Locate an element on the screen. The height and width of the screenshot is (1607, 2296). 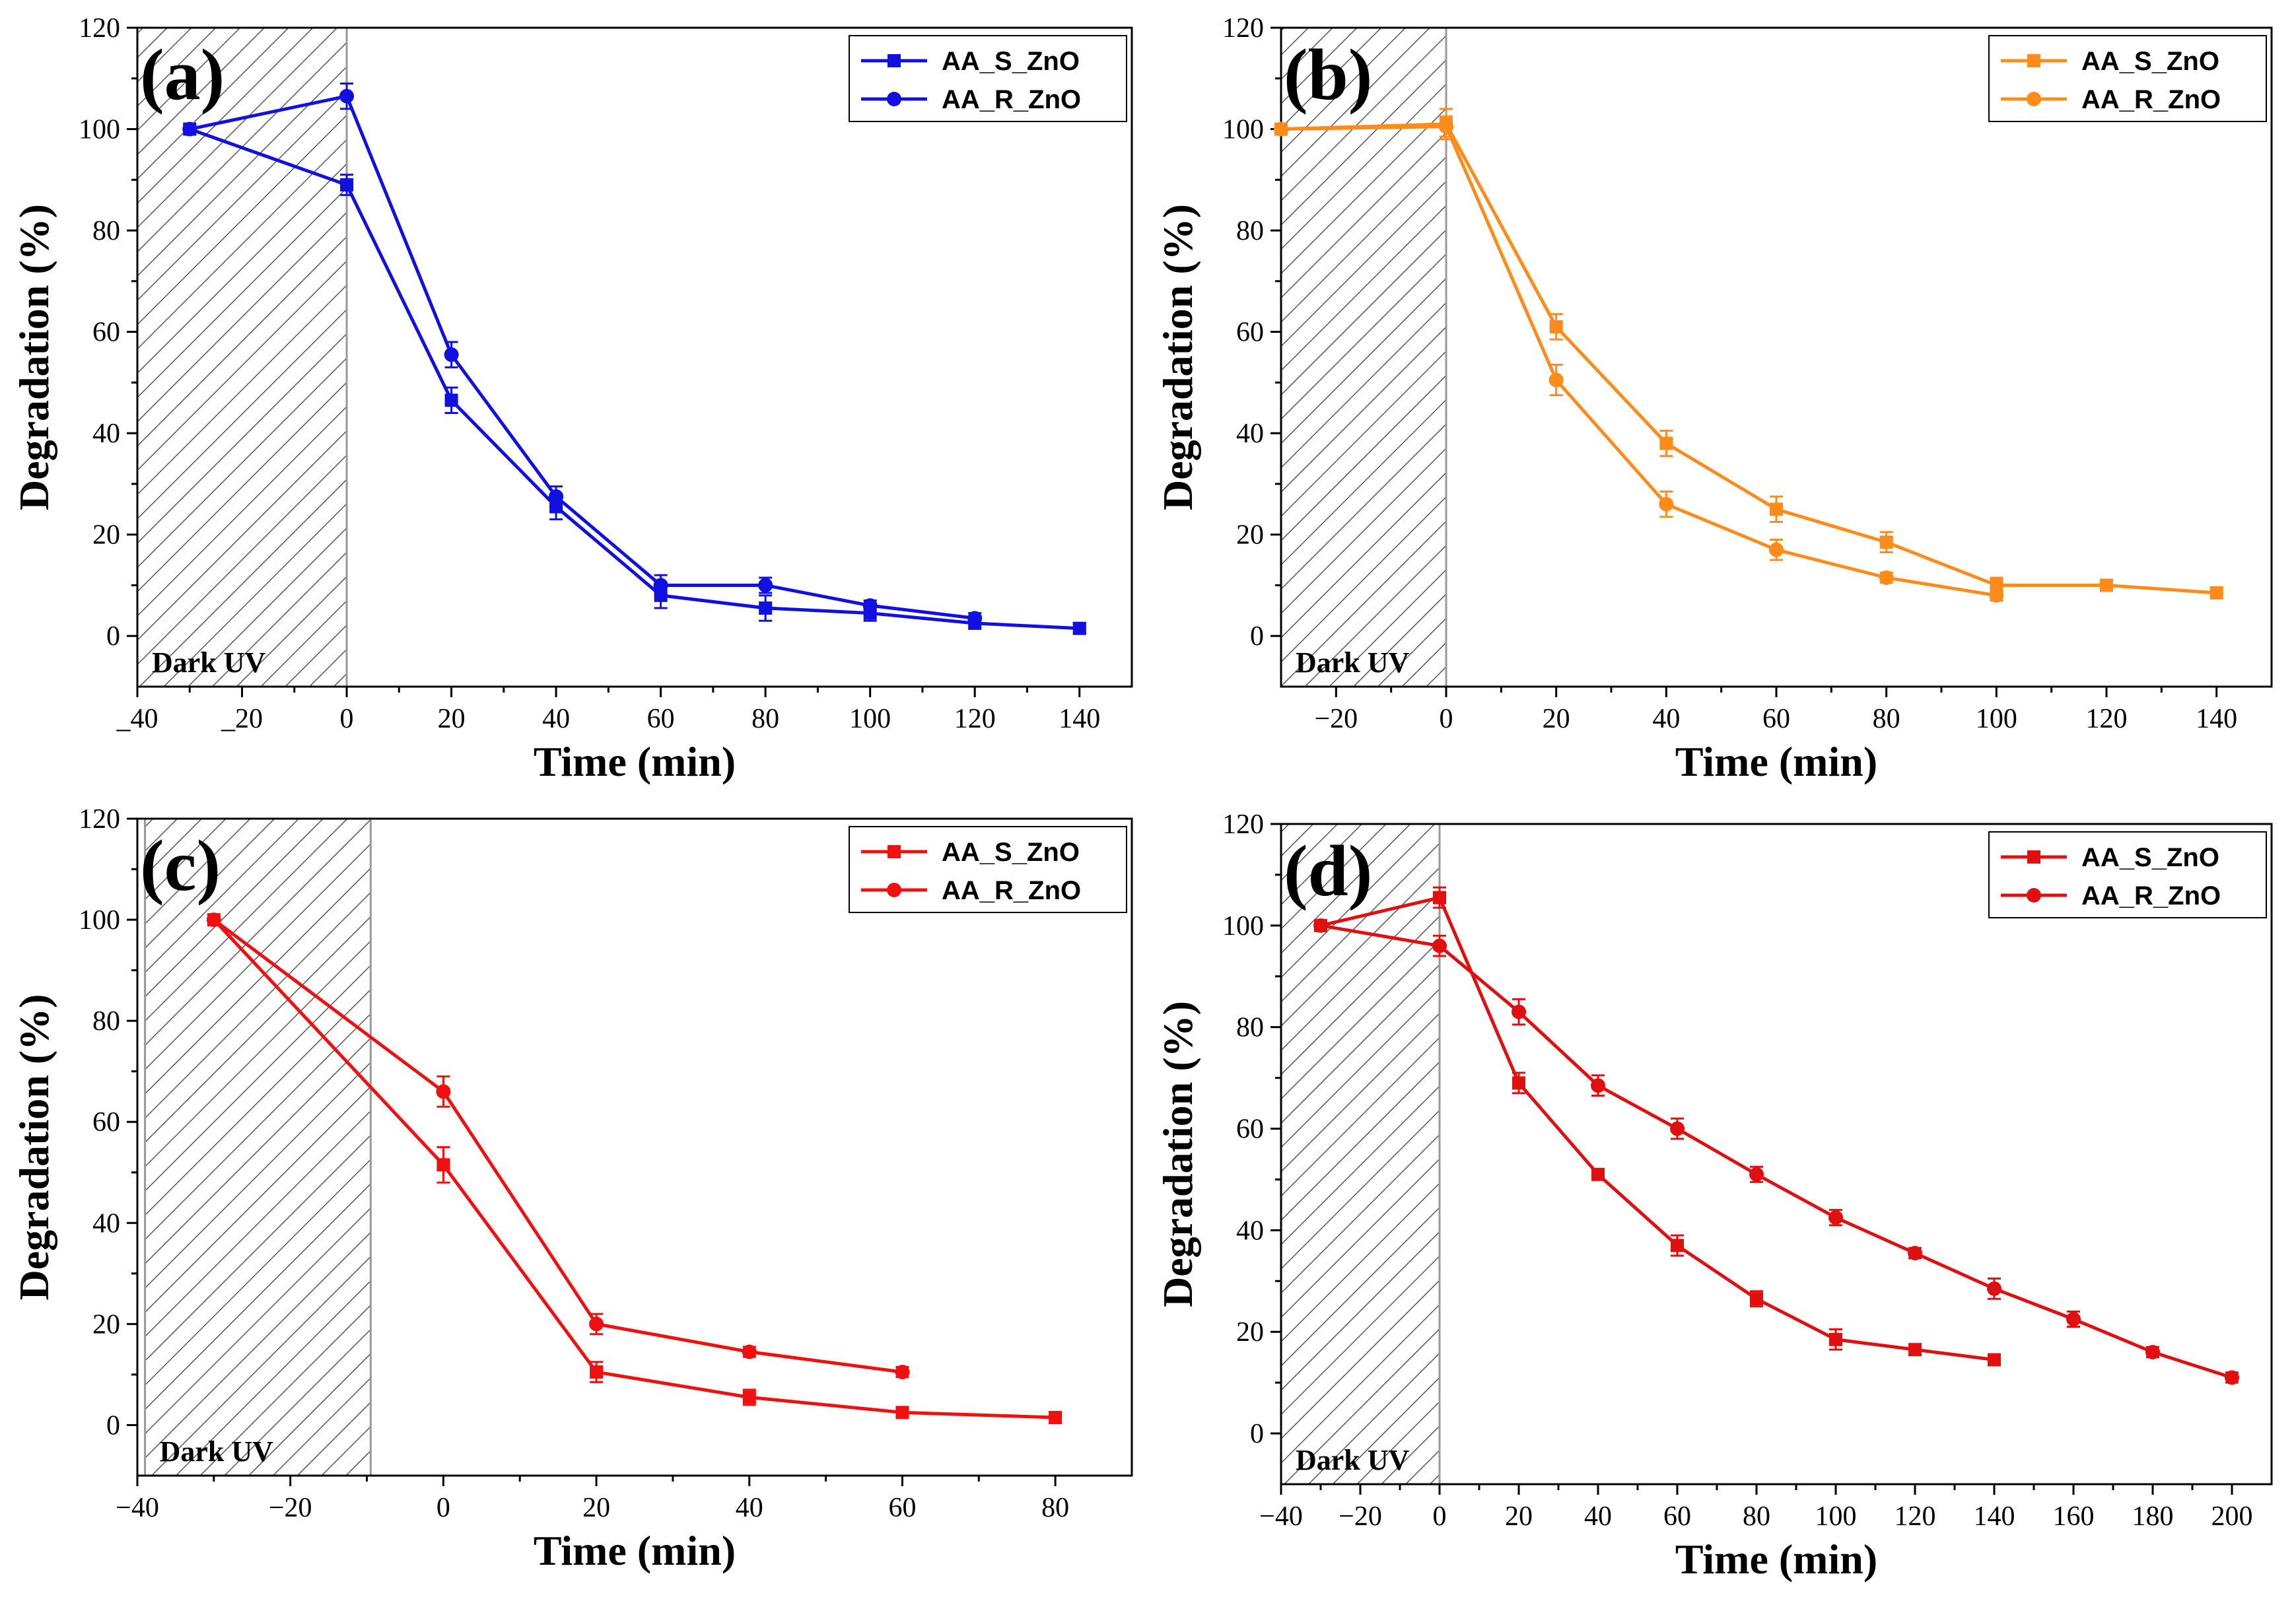
legend-box is located at coordinates (988, 869).